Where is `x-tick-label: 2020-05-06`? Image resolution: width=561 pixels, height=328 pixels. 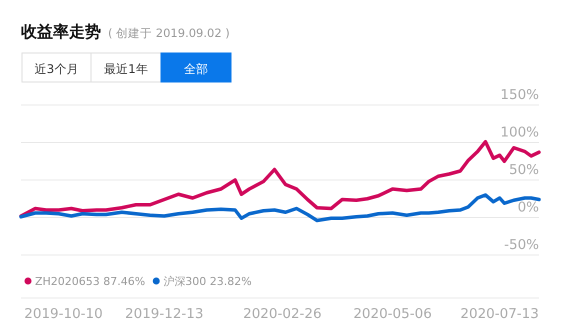
x-tick-label: 2020-05-06 is located at coordinates (392, 314).